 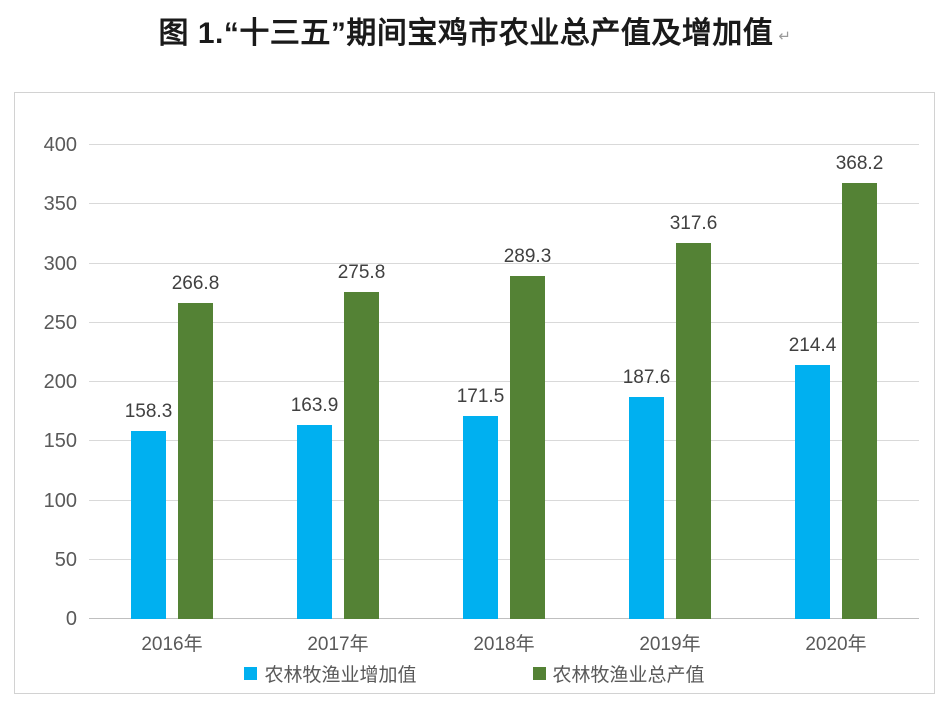 What do you see at coordinates (314, 405) in the screenshot?
I see `data-label: 163.9` at bounding box center [314, 405].